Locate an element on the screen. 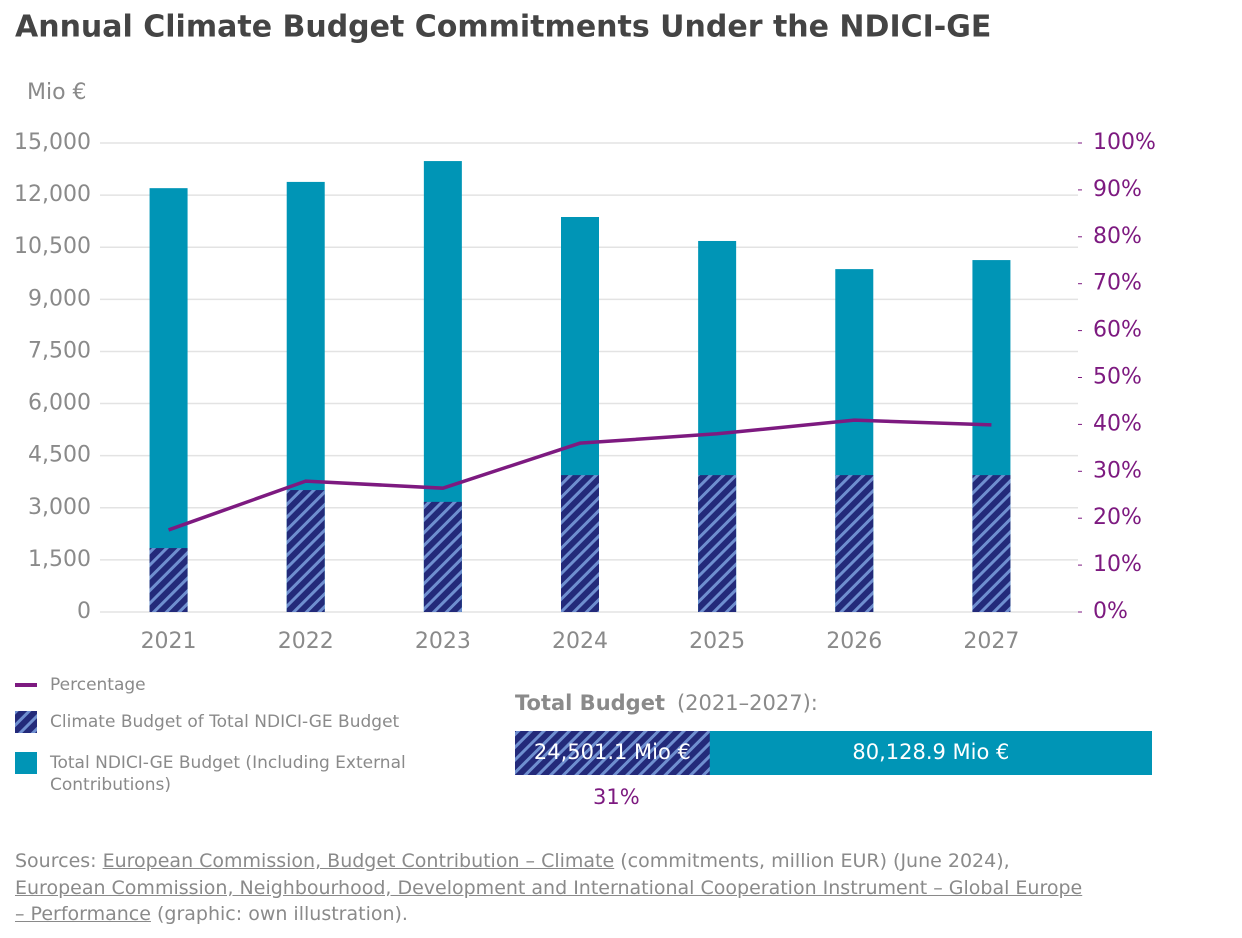 The image size is (1242, 938). summary-title: Total Budget is located at coordinates (590, 703).